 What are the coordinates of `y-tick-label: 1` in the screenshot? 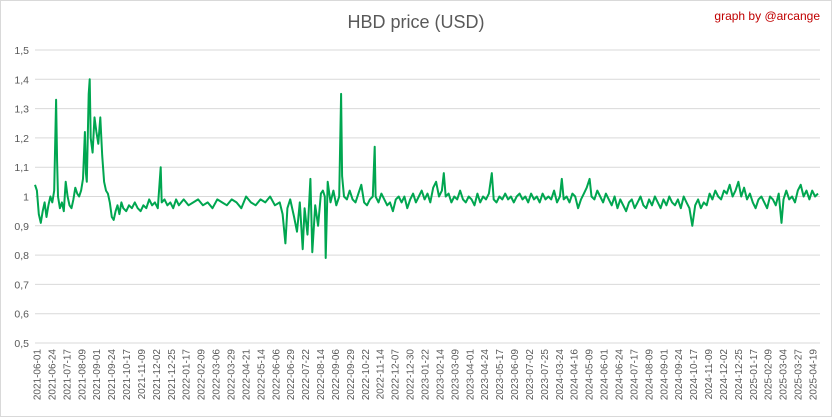 It's located at (26, 198).